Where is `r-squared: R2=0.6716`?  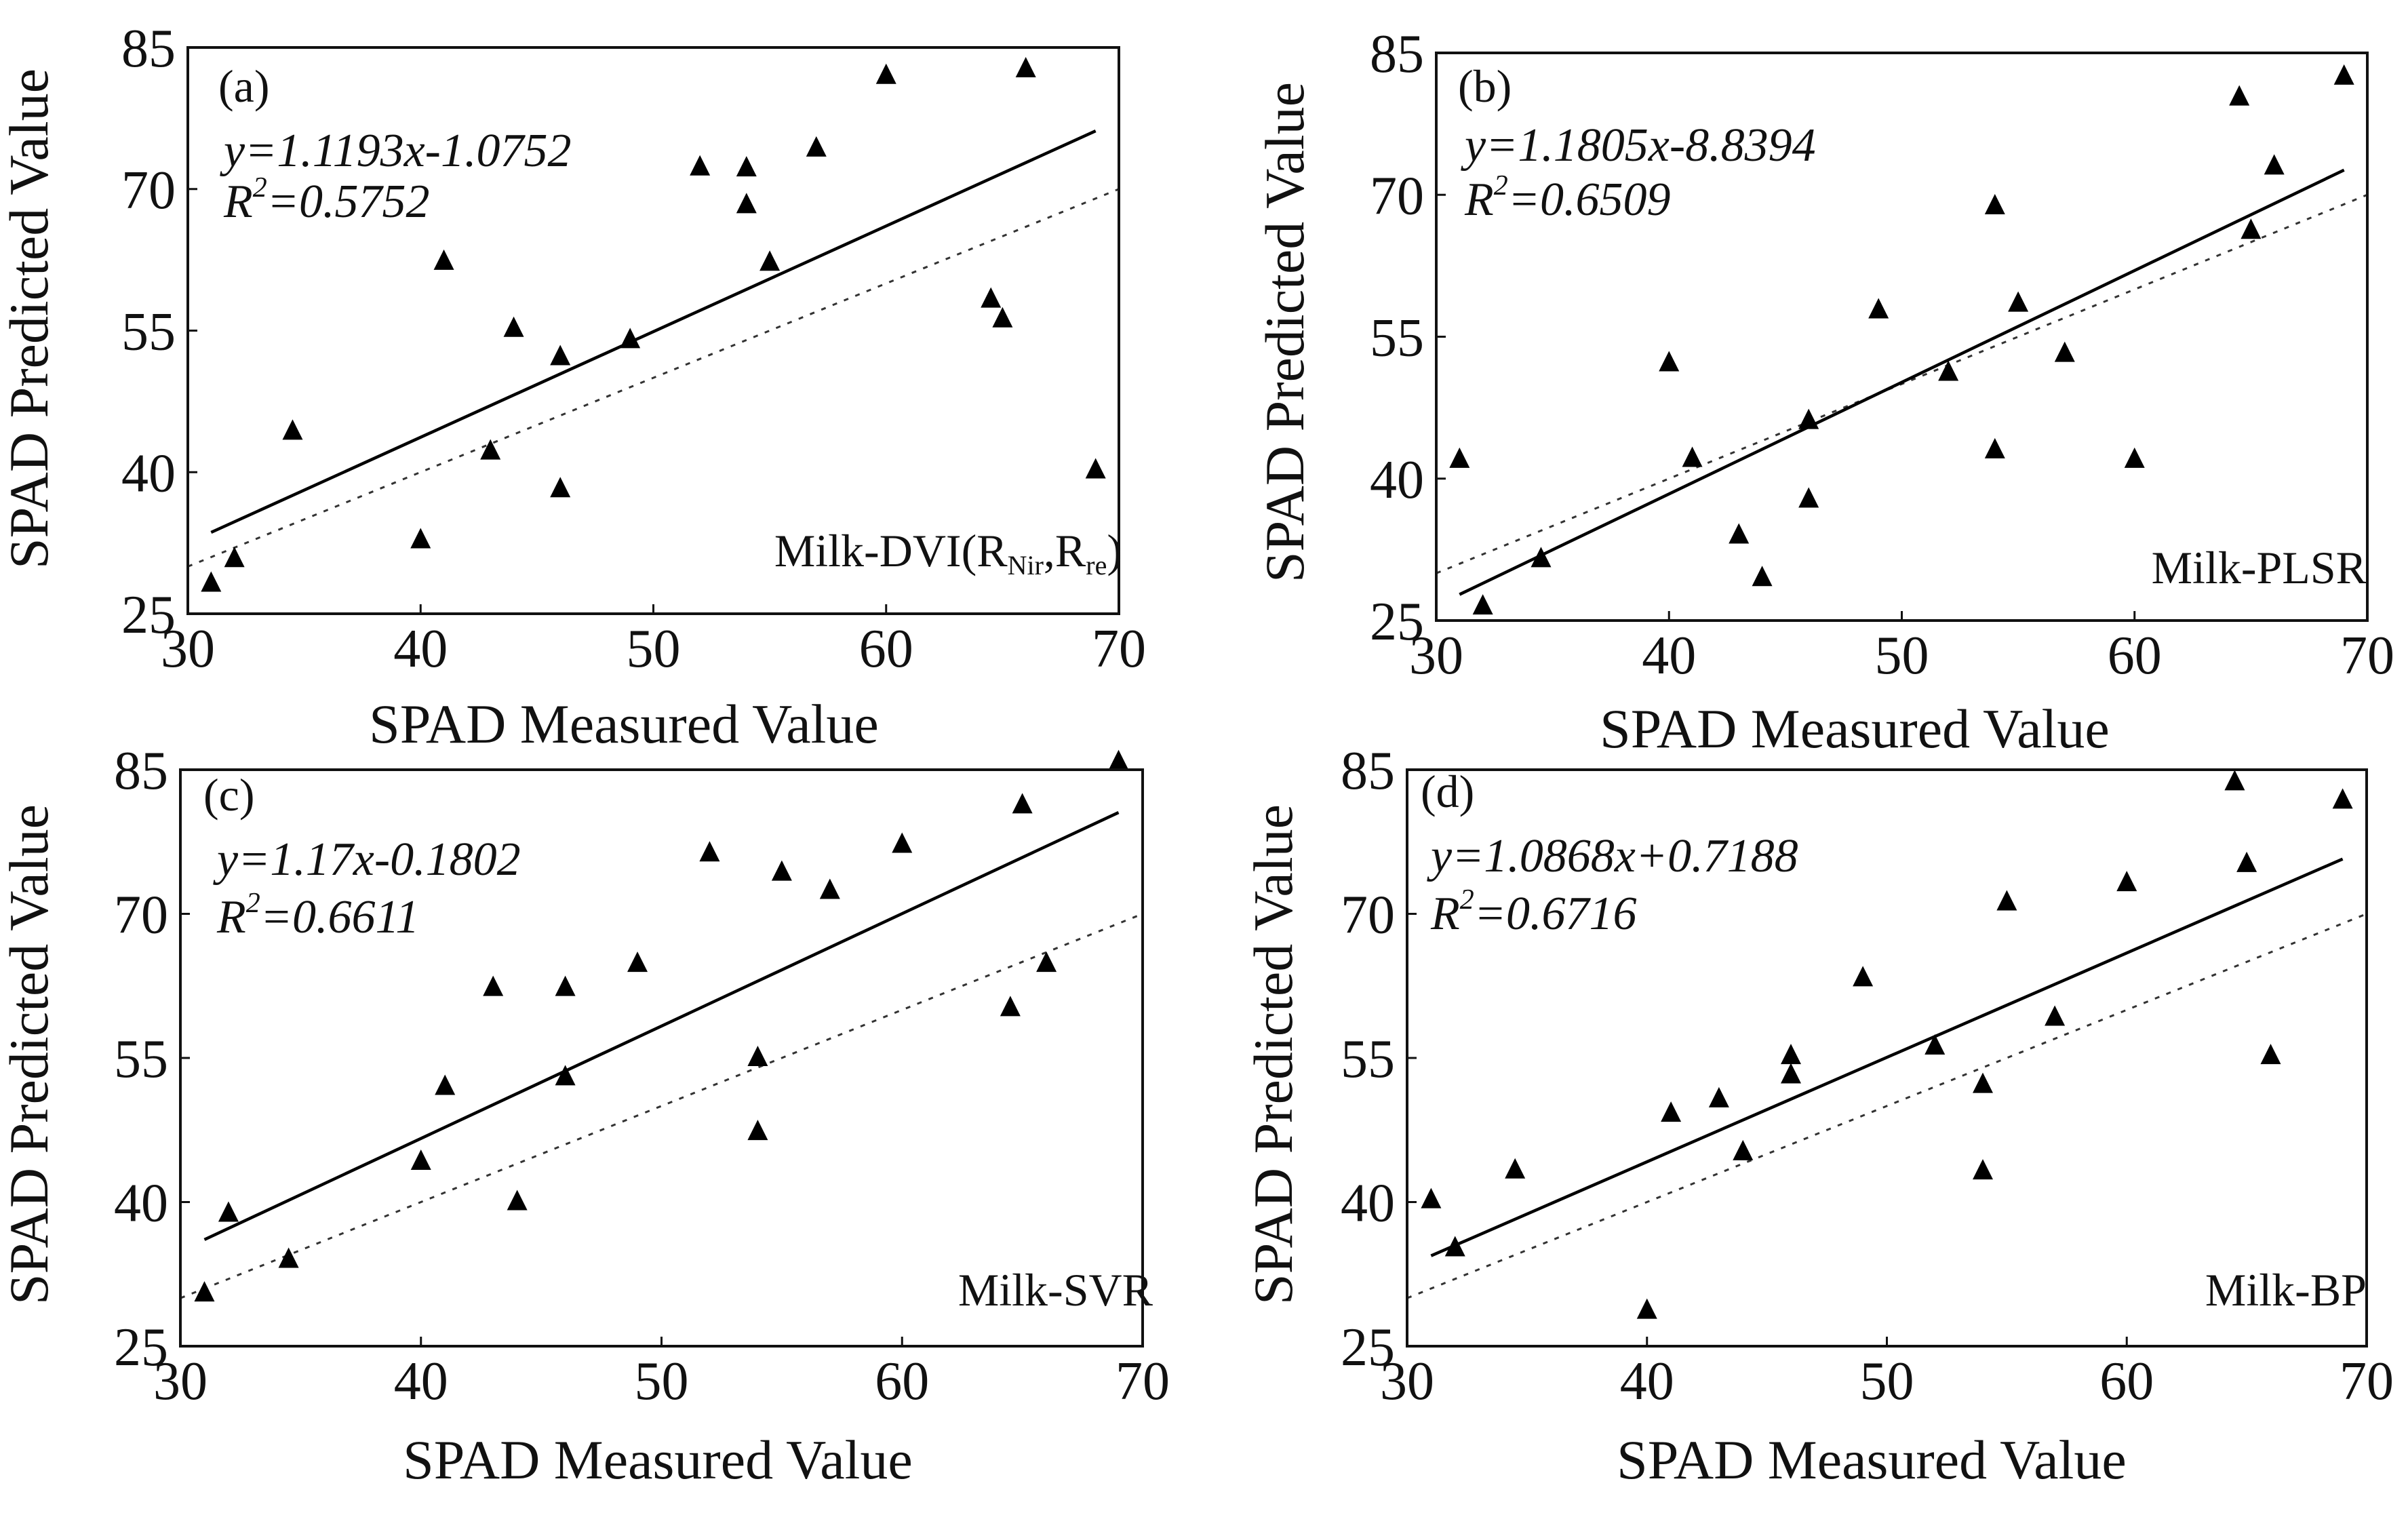 r-squared: R2=0.6716 is located at coordinates (1533, 912).